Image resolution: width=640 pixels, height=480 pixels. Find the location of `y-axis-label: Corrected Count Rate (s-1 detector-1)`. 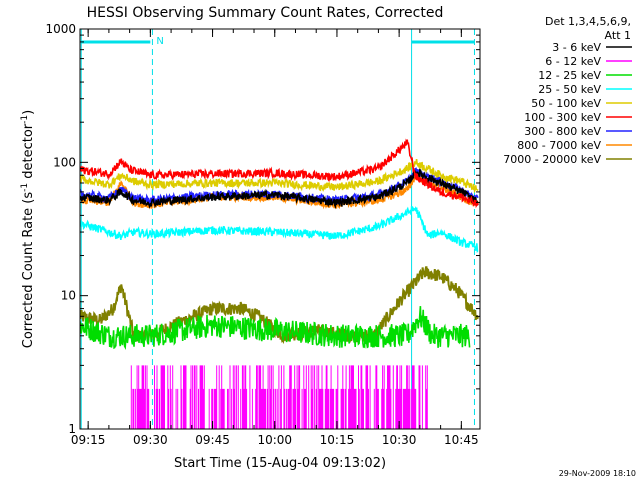

y-axis-label: Corrected Count Rate (s-1 detector-1) is located at coordinates (28, 229).